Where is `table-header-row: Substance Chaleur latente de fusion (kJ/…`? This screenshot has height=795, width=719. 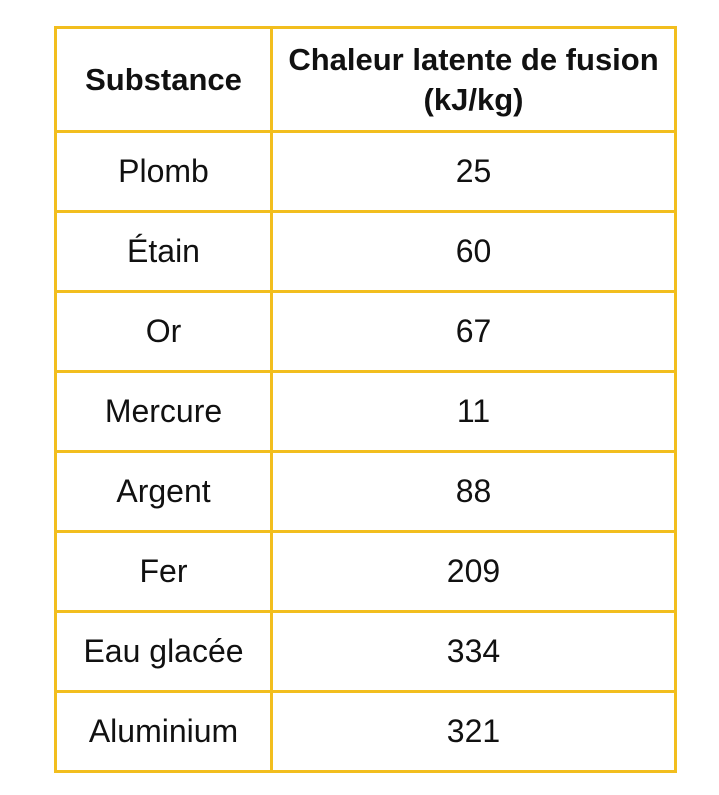 table-header-row: Substance Chaleur latente de fusion (kJ/… is located at coordinates (365, 79).